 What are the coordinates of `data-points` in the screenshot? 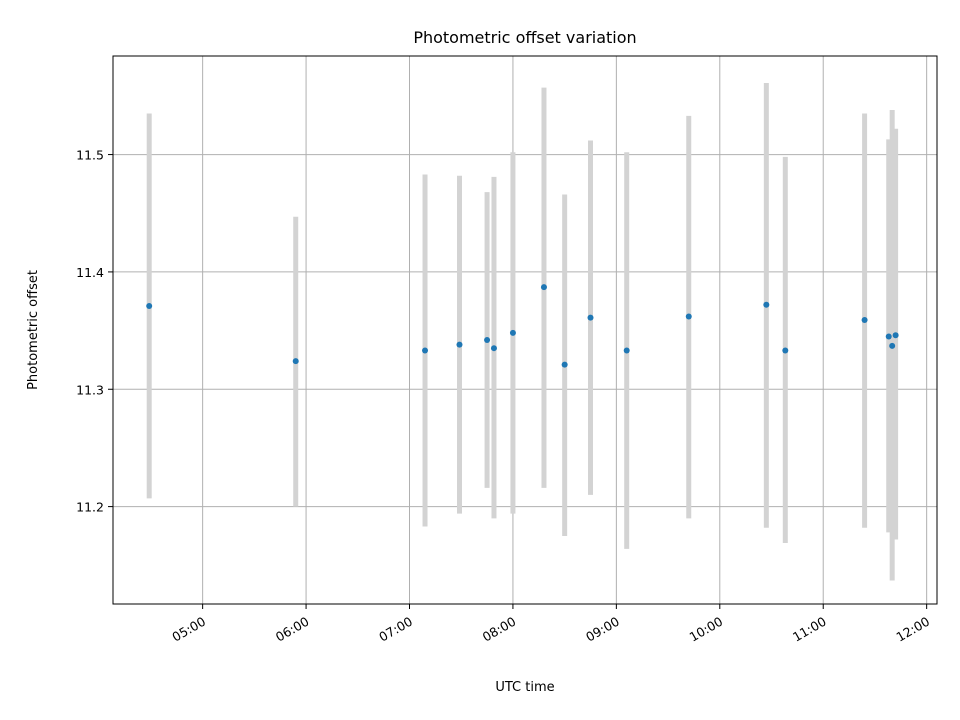 It's located at (522, 326).